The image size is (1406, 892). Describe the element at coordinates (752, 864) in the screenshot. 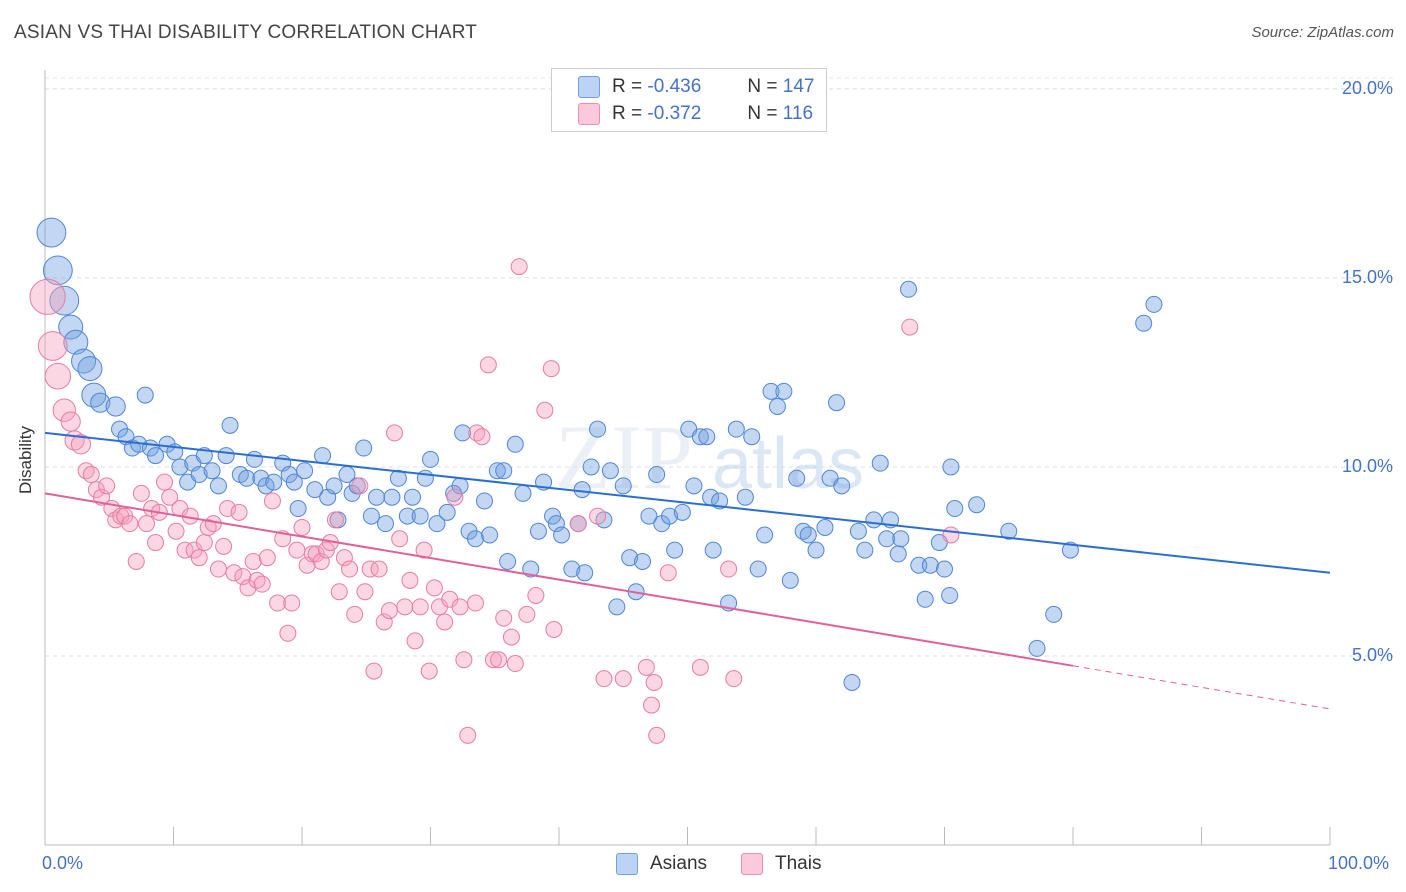

I see `thais-legend-swatch` at that location.